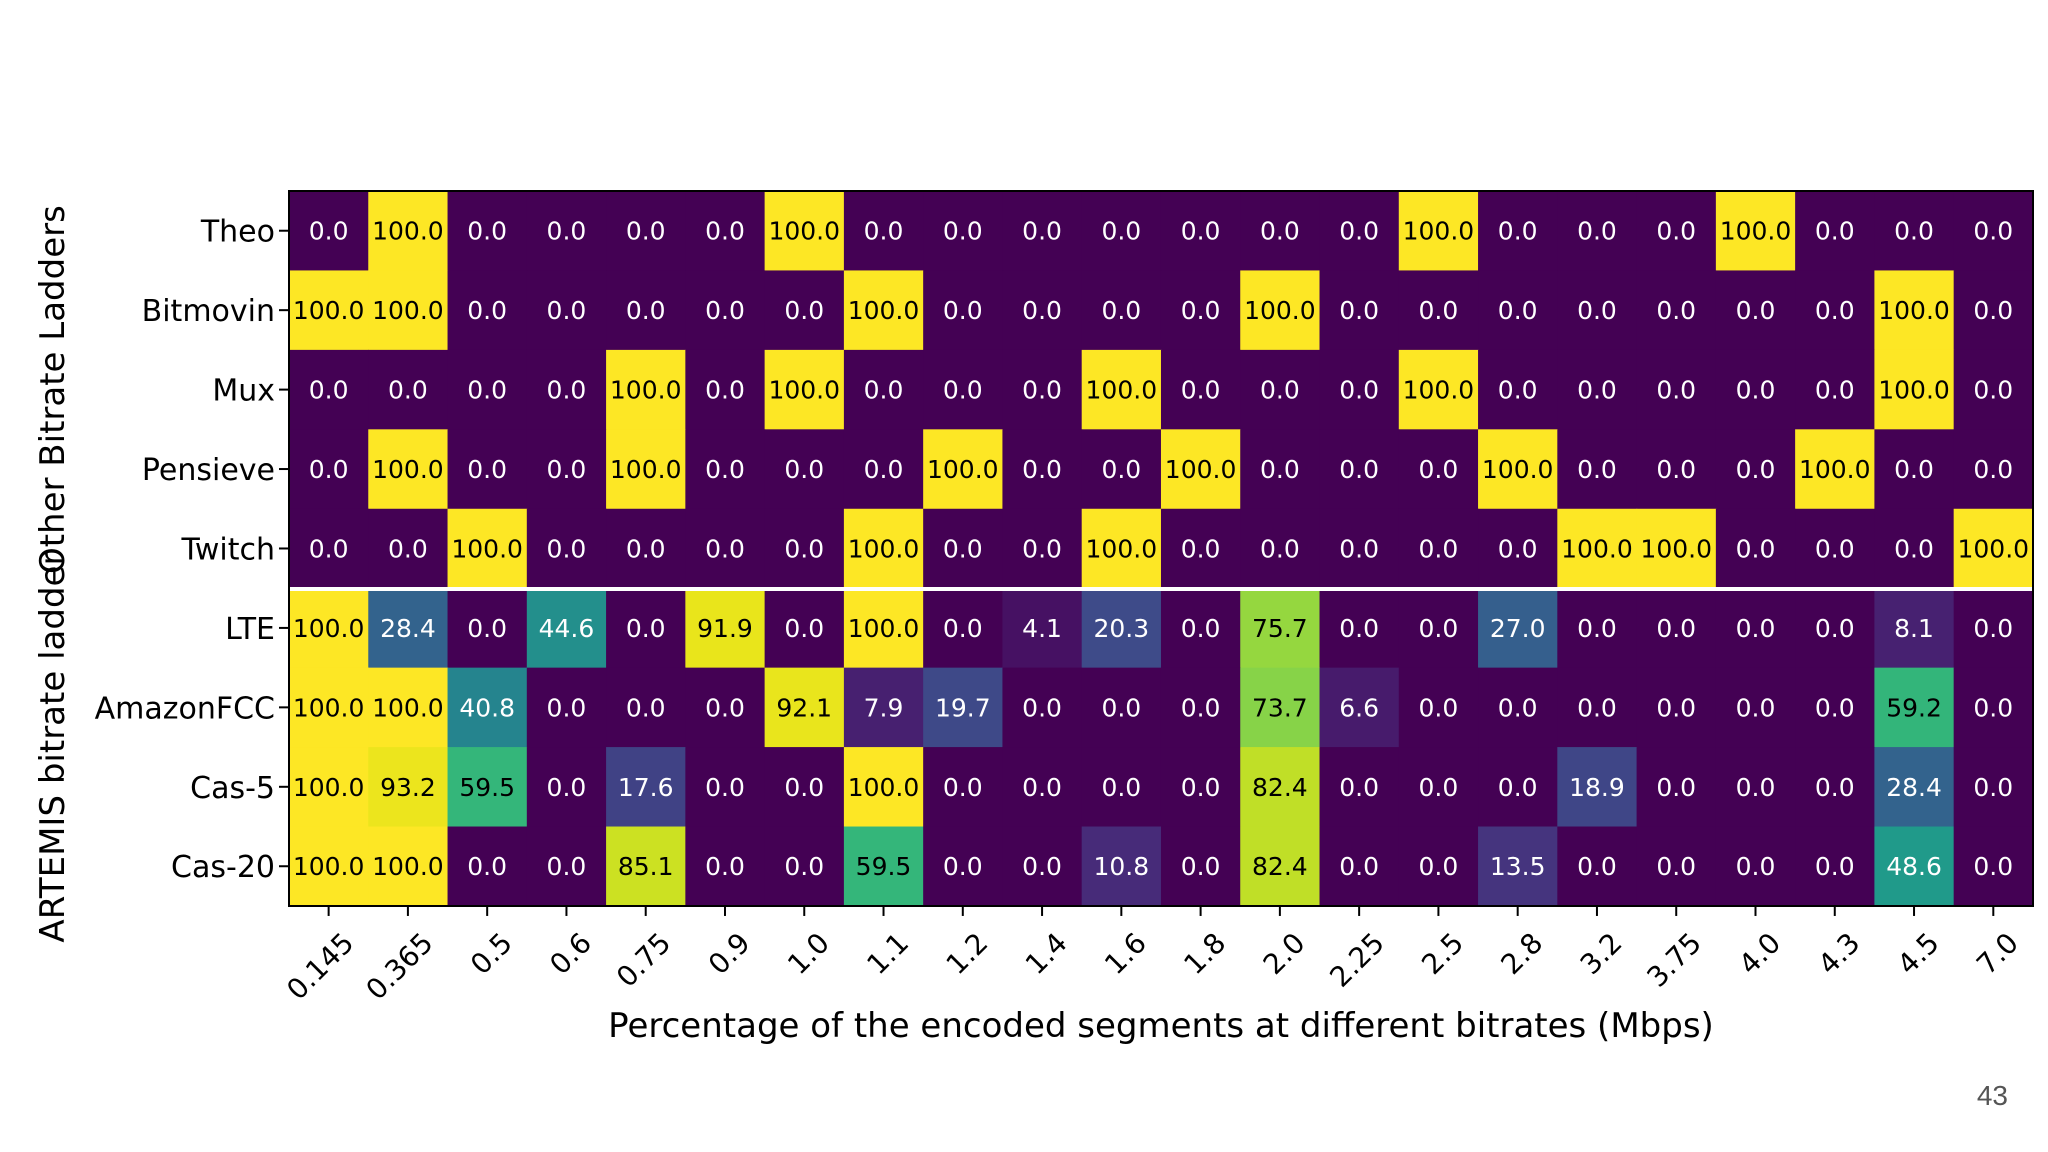 Image resolution: width=2048 pixels, height=1152 pixels. Describe the element at coordinates (1204, 953) in the screenshot. I see `x-tick-label: 1.8` at that location.